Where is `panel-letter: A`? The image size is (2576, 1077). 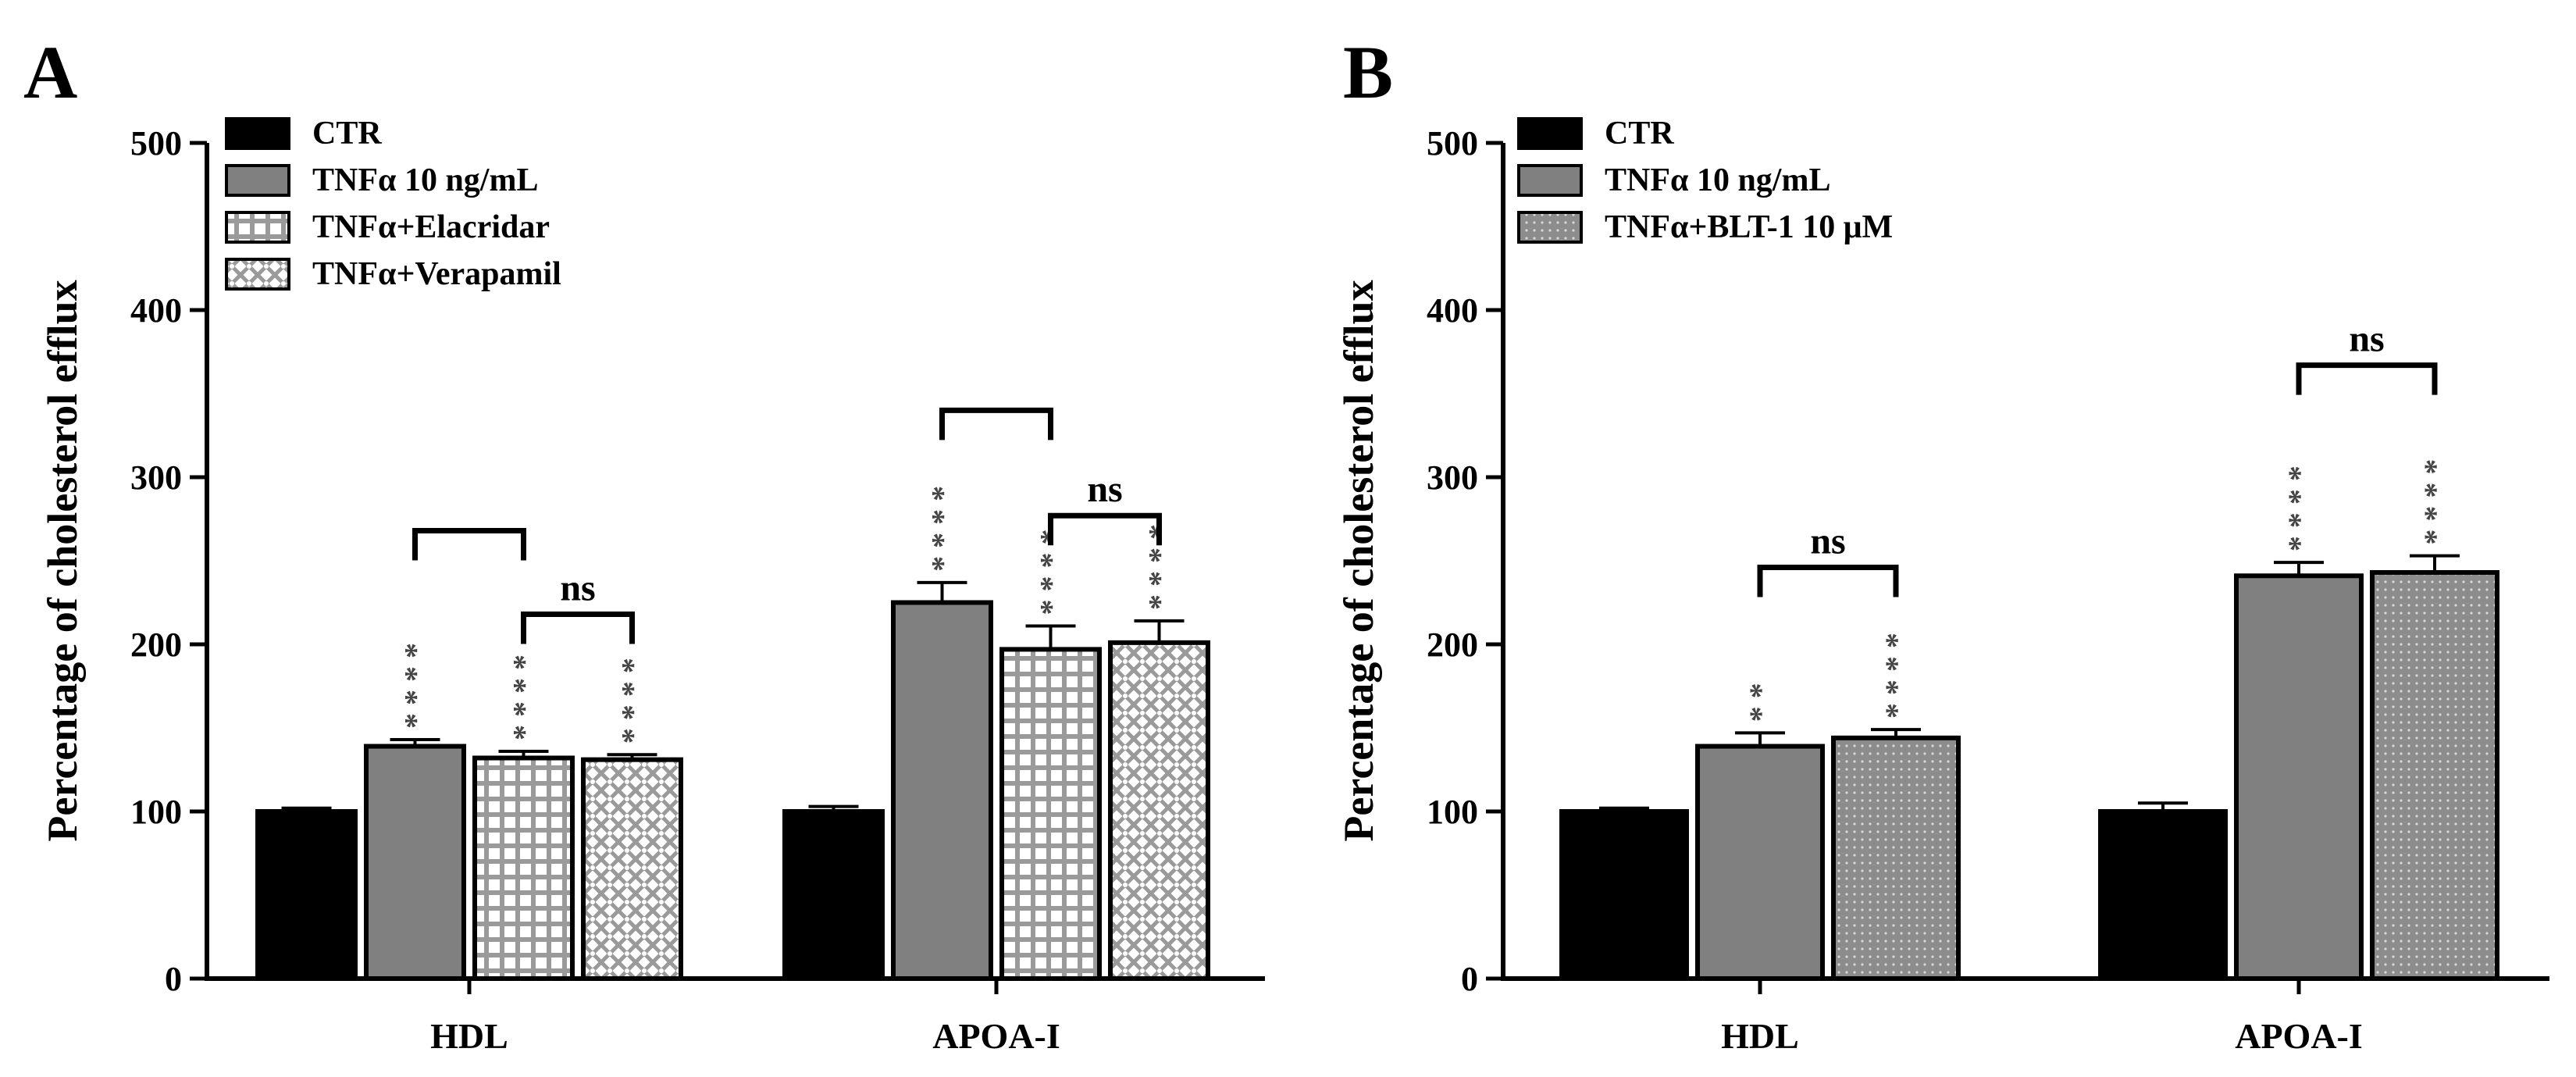
panel-letter: A is located at coordinates (50, 72).